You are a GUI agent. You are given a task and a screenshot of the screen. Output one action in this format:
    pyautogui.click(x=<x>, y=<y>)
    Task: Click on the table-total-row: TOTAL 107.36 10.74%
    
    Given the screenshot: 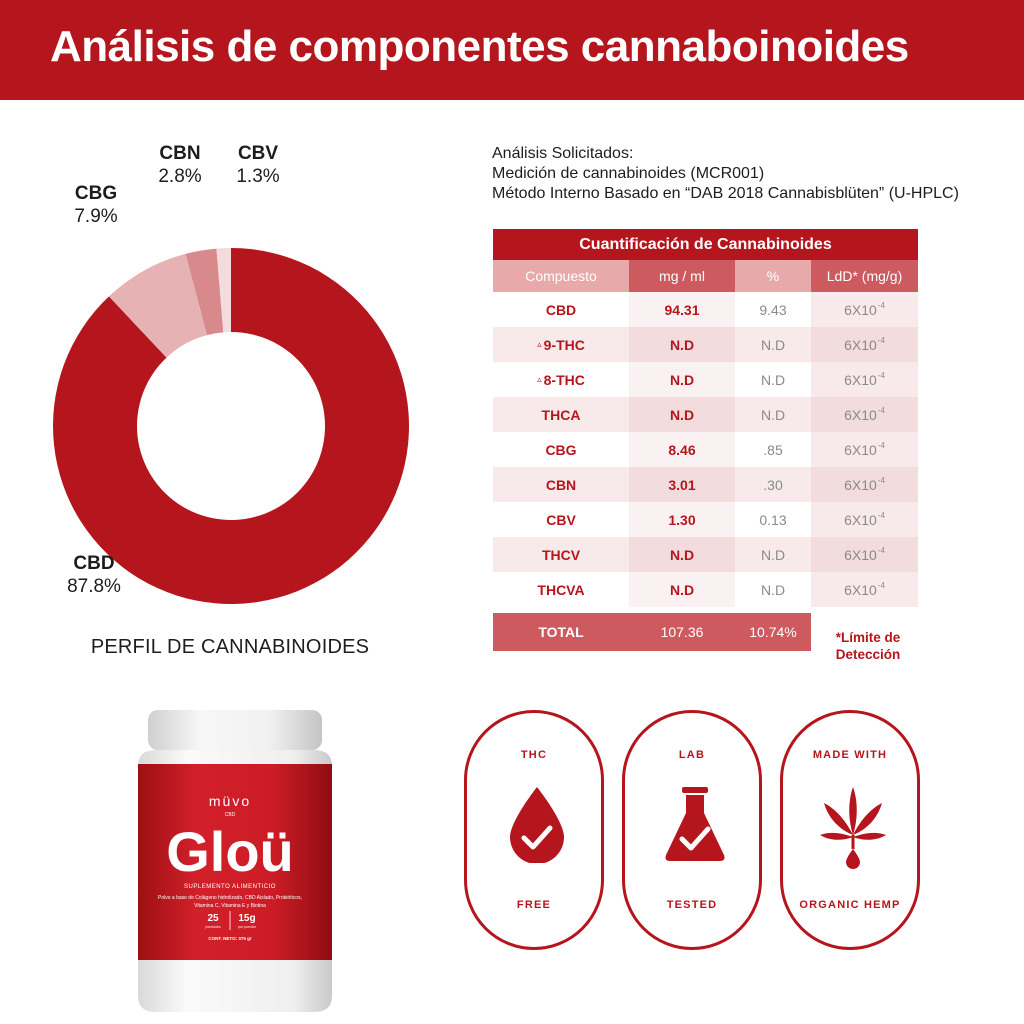 What is the action you would take?
    pyautogui.click(x=705, y=632)
    